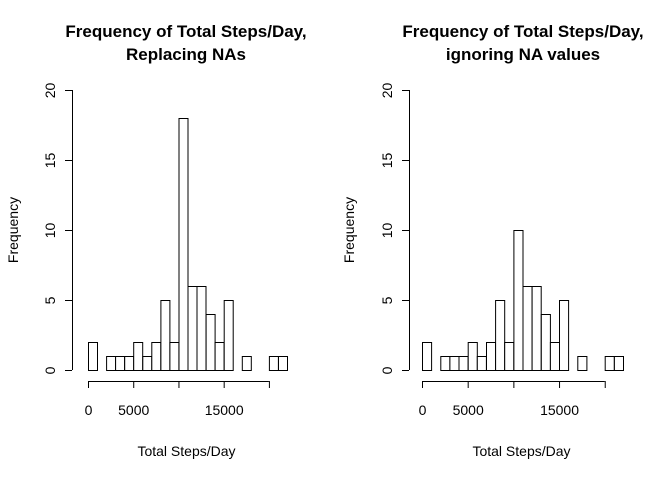  What do you see at coordinates (186, 54) in the screenshot?
I see `chart-title-line: Replacing NAs` at bounding box center [186, 54].